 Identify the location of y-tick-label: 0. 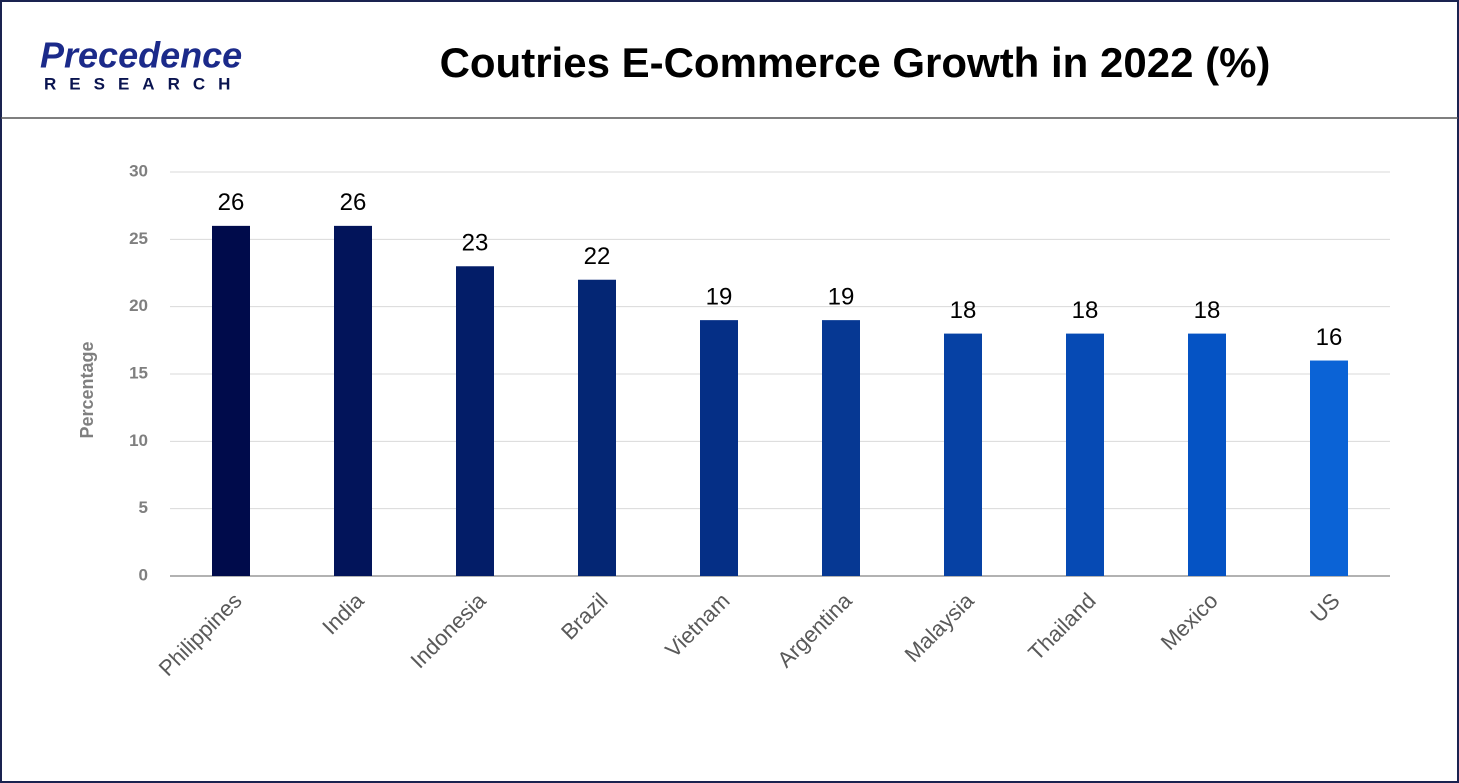
(143, 574).